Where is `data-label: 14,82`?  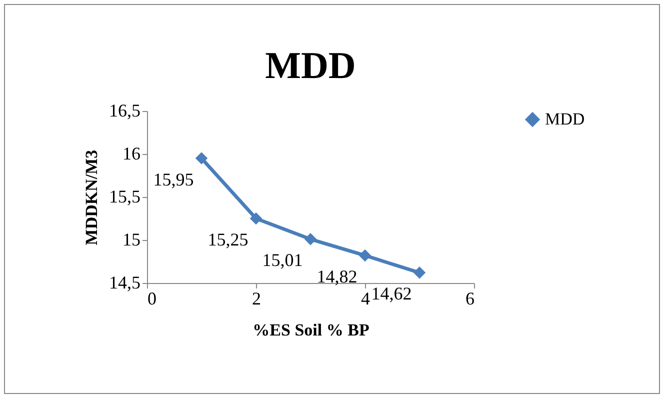
data-label: 14,82 is located at coordinates (337, 276).